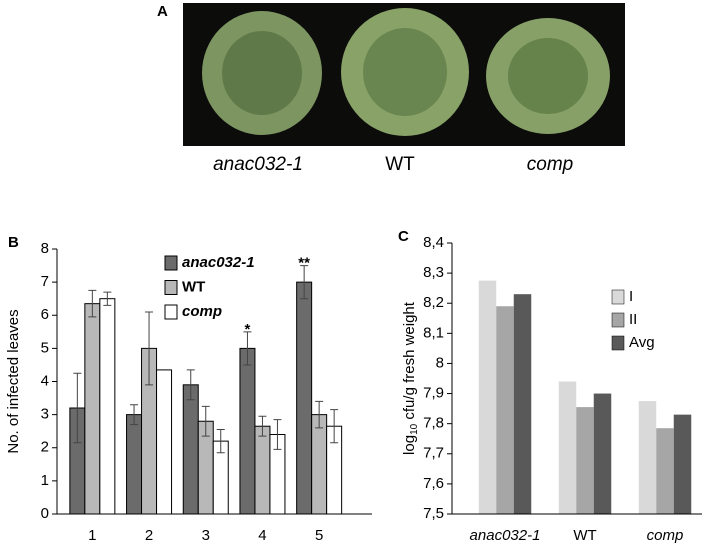  I want to click on legend-label: II, so click(633, 319).